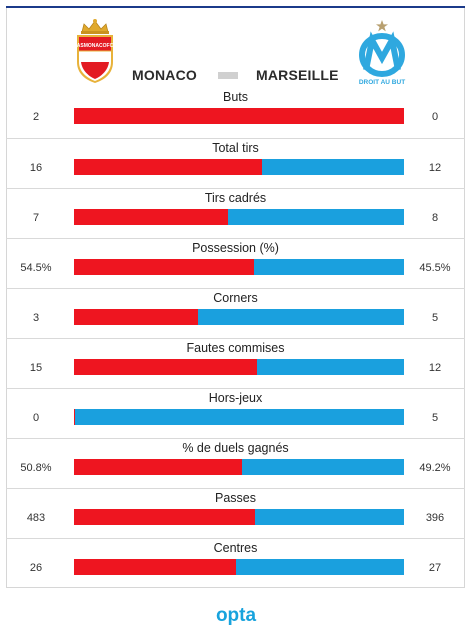 This screenshot has height=638, width=471. I want to click on away-value: 396, so click(435, 518).